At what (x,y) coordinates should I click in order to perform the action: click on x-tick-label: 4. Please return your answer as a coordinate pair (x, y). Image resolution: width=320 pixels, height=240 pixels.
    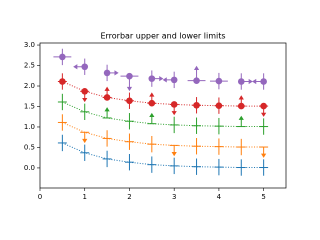
    Looking at the image, I should click on (219, 197).